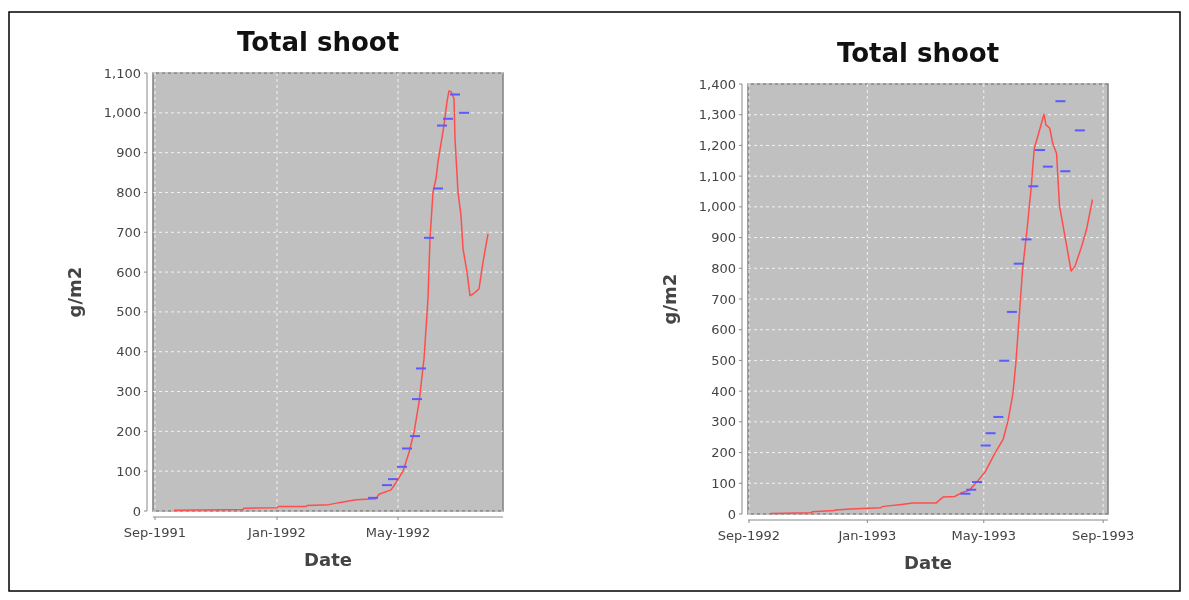 The height and width of the screenshot is (600, 1189). Describe the element at coordinates (276, 532) in the screenshot. I see `x-tick-label: Jan-1992` at that location.